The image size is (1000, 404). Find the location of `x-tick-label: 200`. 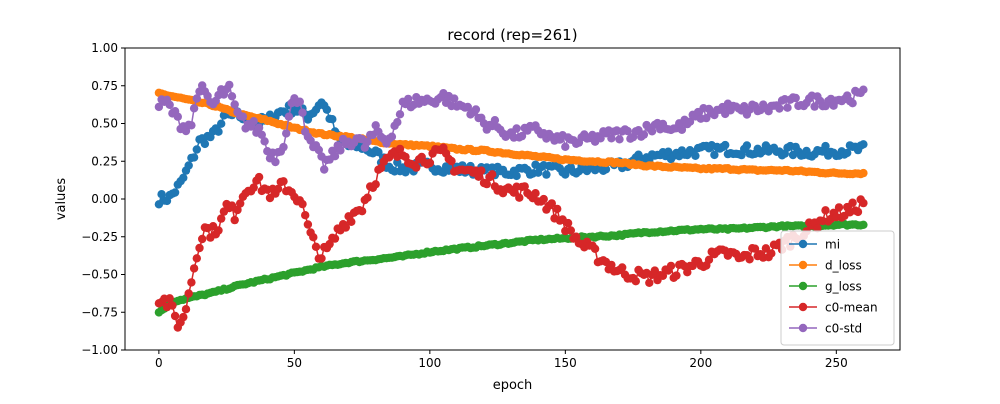

x-tick-label: 200 is located at coordinates (700, 363).